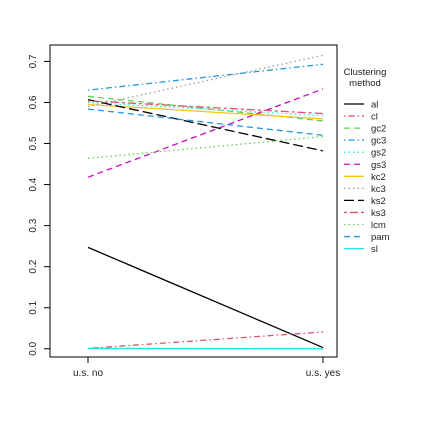  What do you see at coordinates (205, 108) in the screenshot?
I see `series-line-gs2` at bounding box center [205, 108].